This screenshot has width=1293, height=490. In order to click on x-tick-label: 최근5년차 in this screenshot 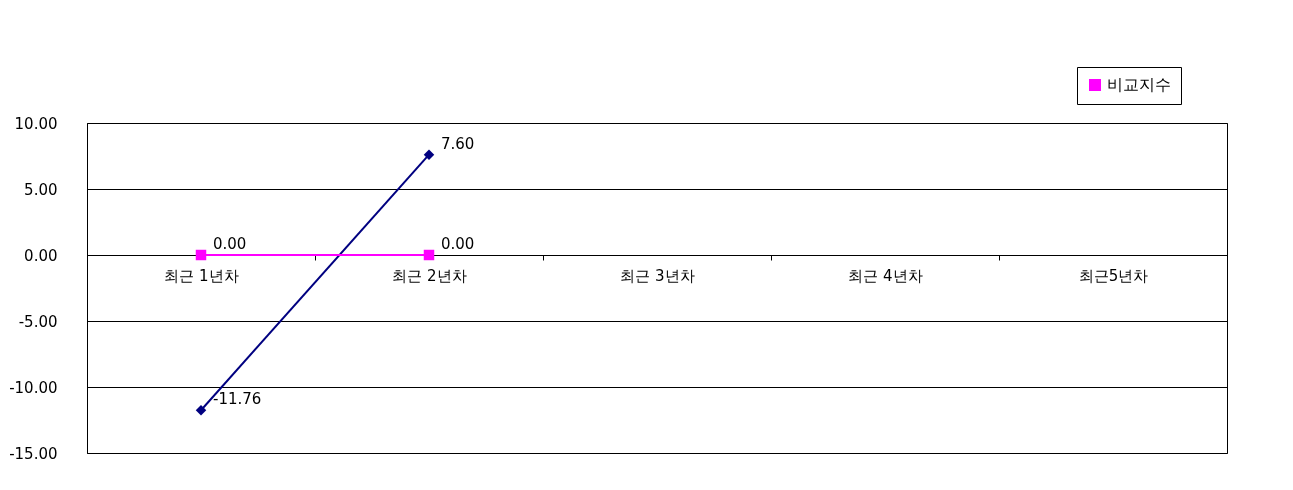, I will do `click(1113, 275)`.